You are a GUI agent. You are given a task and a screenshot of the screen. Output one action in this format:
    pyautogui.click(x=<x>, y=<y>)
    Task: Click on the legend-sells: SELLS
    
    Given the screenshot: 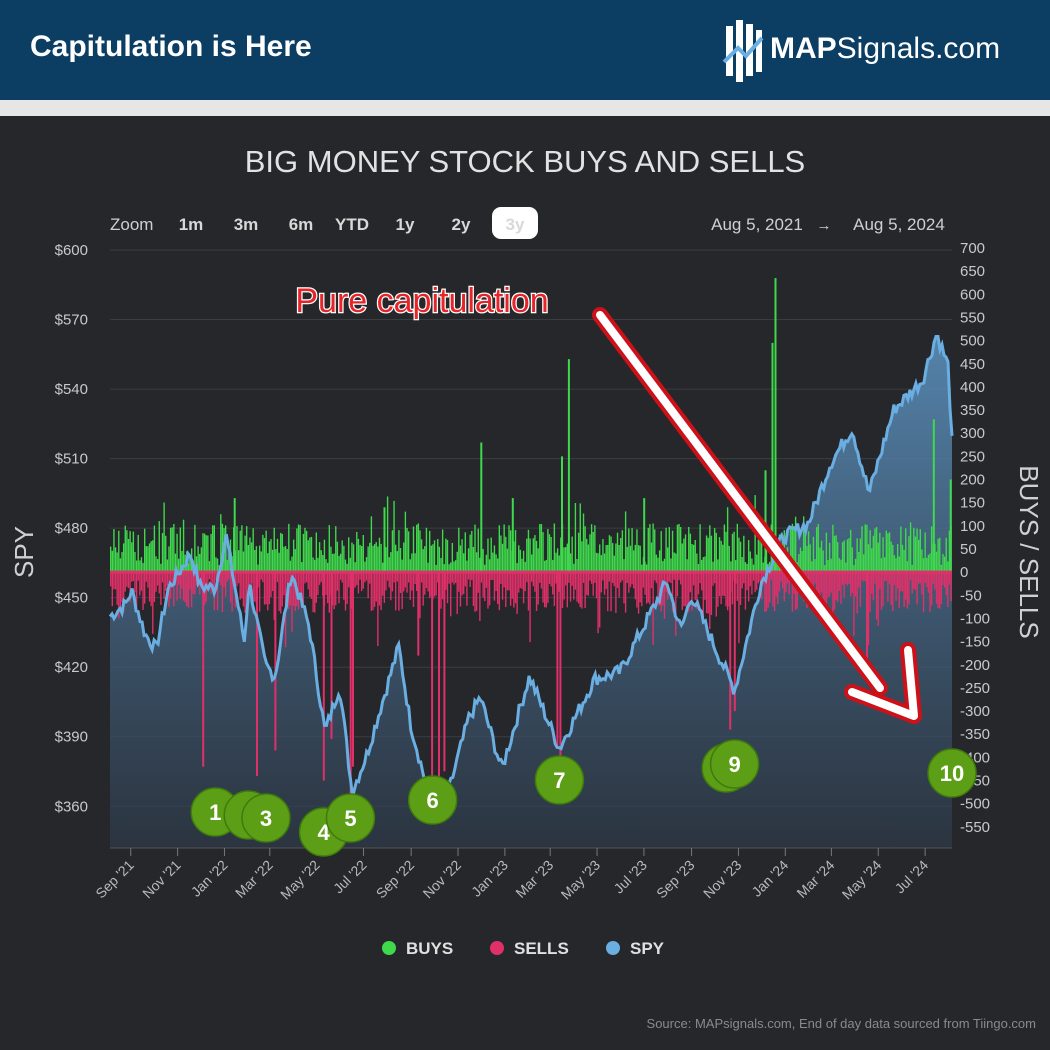 What is the action you would take?
    pyautogui.click(x=529, y=948)
    